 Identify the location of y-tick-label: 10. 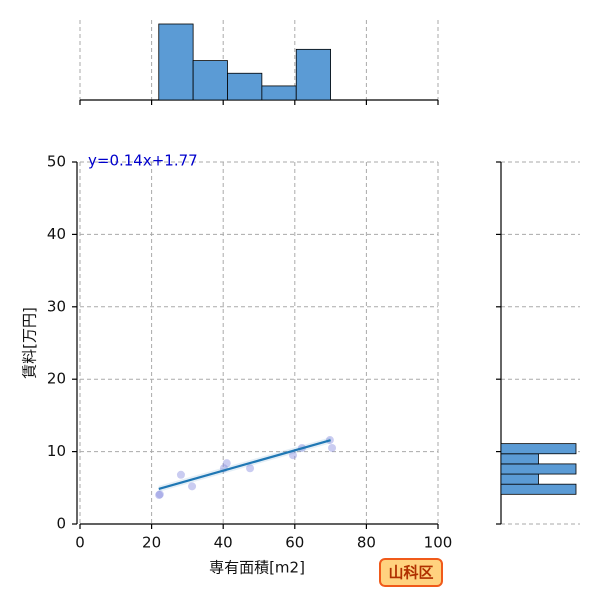
(56, 451).